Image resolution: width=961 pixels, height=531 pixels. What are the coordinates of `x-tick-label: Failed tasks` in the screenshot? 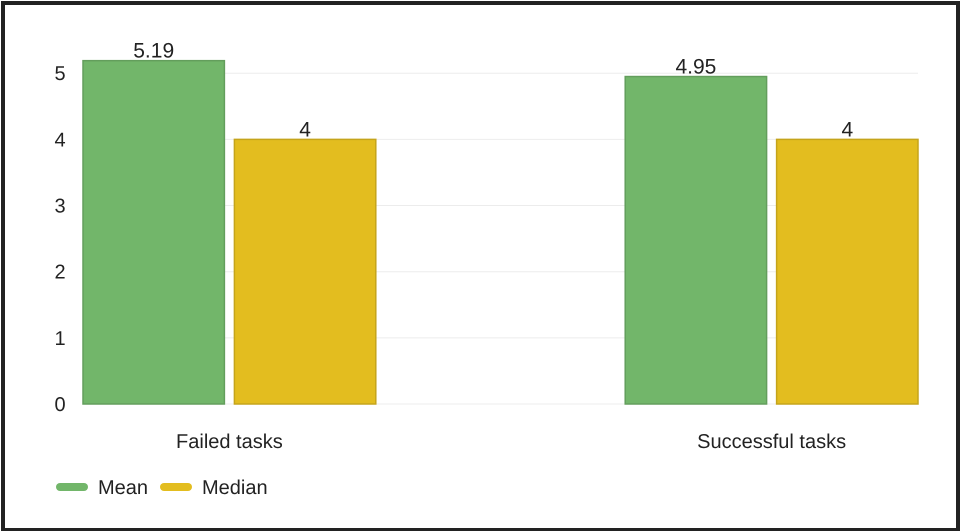 It's located at (229, 442).